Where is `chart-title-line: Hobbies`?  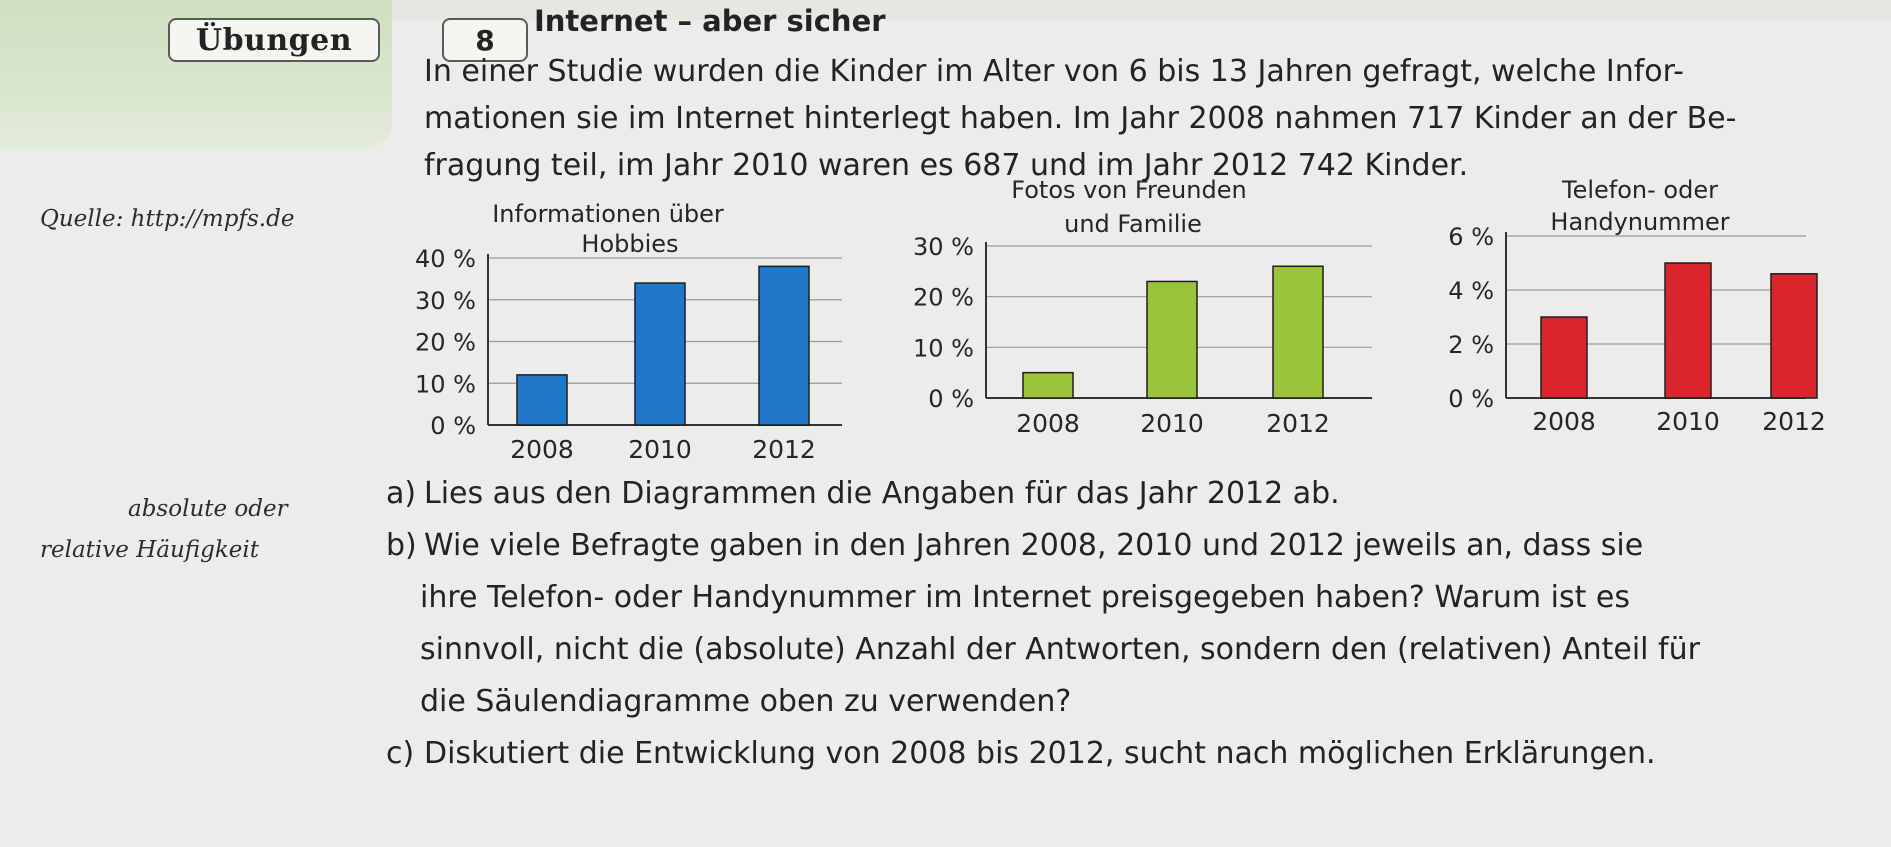 chart-title-line: Hobbies is located at coordinates (629, 244).